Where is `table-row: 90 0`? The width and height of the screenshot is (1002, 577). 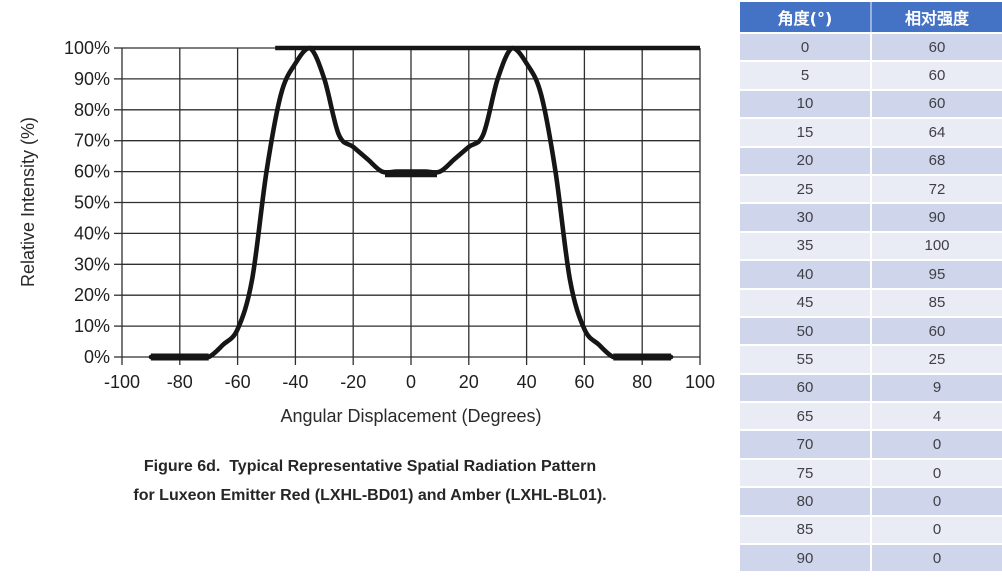
table-row: 90 0 is located at coordinates (871, 559).